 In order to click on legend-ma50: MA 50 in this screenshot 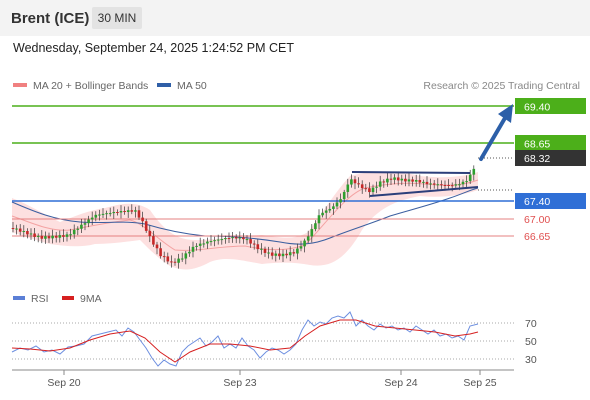, I will do `click(182, 86)`.